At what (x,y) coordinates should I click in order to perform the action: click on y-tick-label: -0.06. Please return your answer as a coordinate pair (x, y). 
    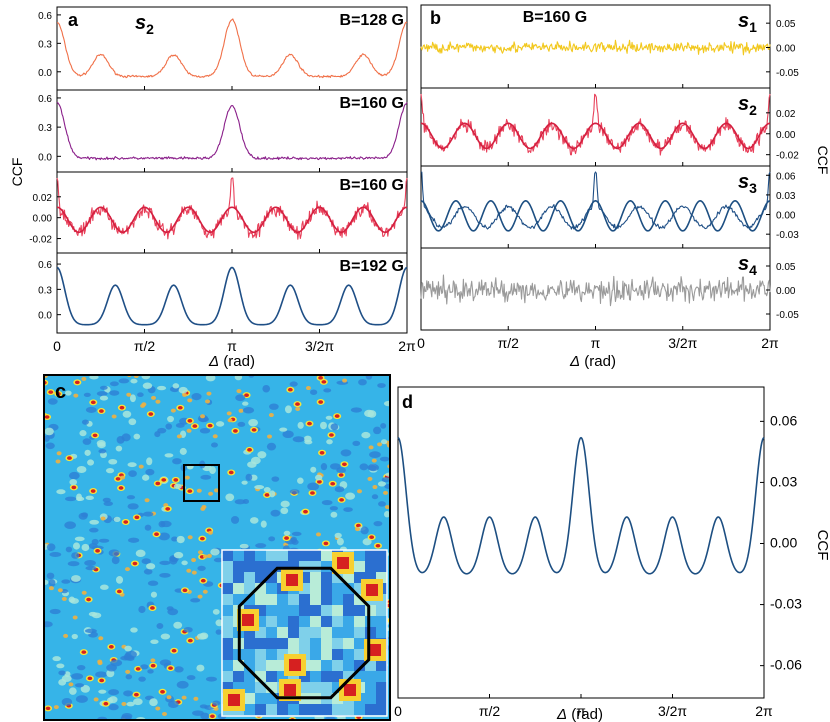
    Looking at the image, I should click on (786, 665).